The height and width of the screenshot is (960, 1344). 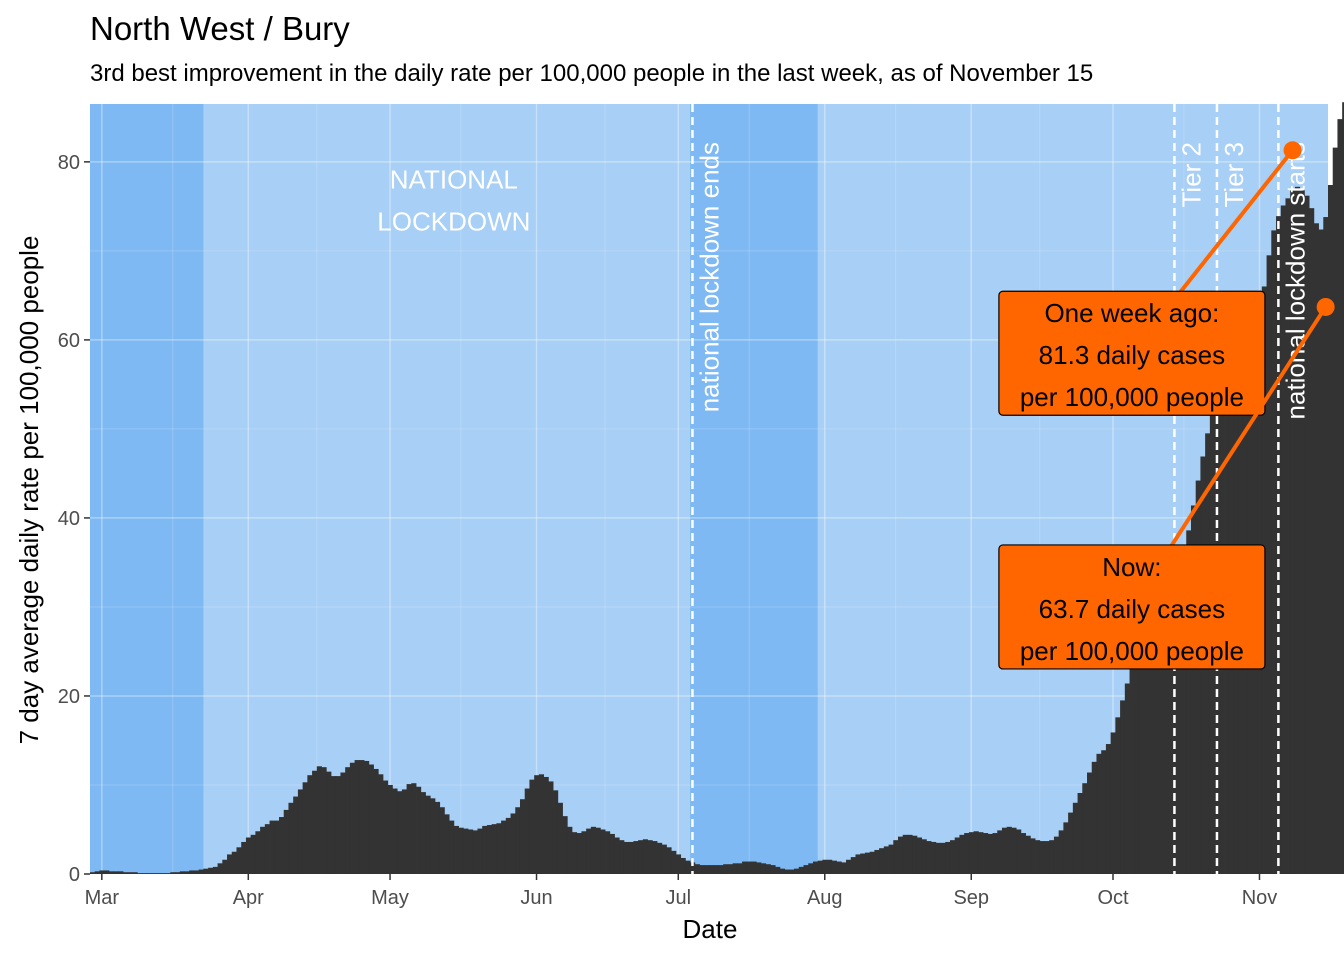 I want to click on x-tick-label: Oct, so click(x=1113, y=898).